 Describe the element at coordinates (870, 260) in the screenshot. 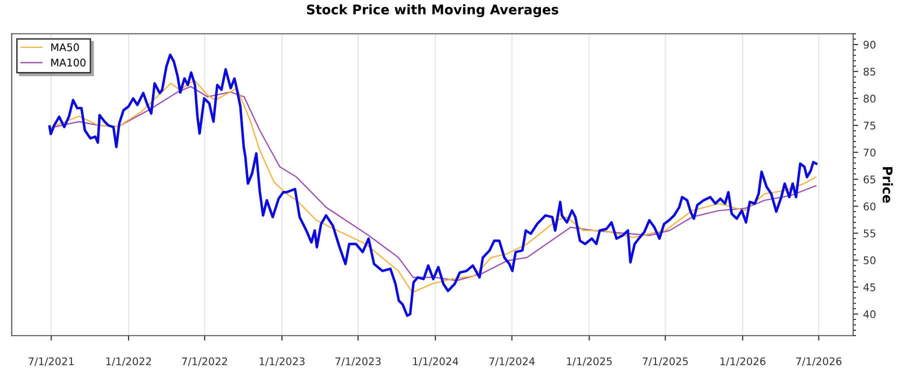

I see `y-tick-label: 50` at that location.